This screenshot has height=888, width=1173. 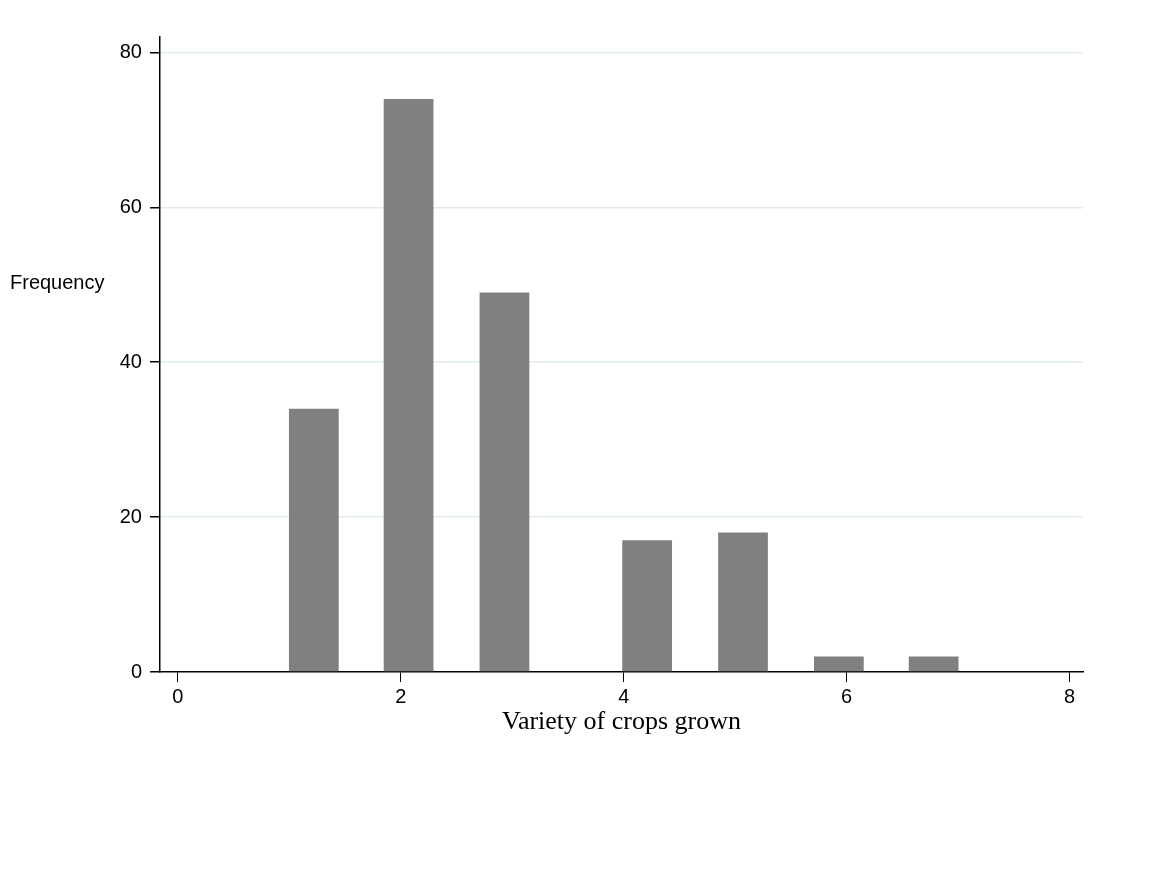 What do you see at coordinates (130, 360) in the screenshot?
I see `y-tick-label: 40` at bounding box center [130, 360].